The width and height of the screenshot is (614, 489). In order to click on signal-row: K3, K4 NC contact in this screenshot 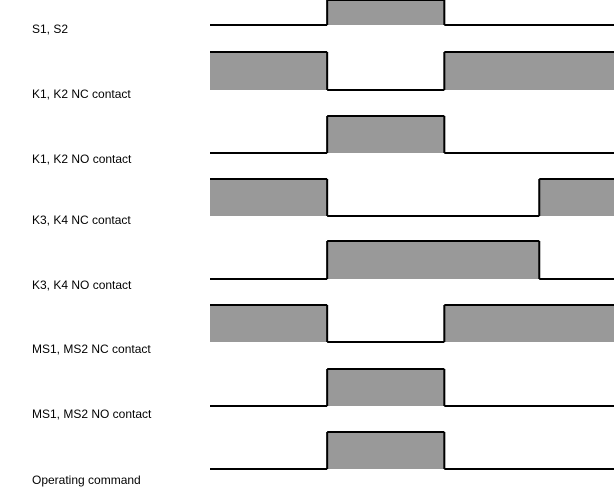, I will do `click(323, 202)`.